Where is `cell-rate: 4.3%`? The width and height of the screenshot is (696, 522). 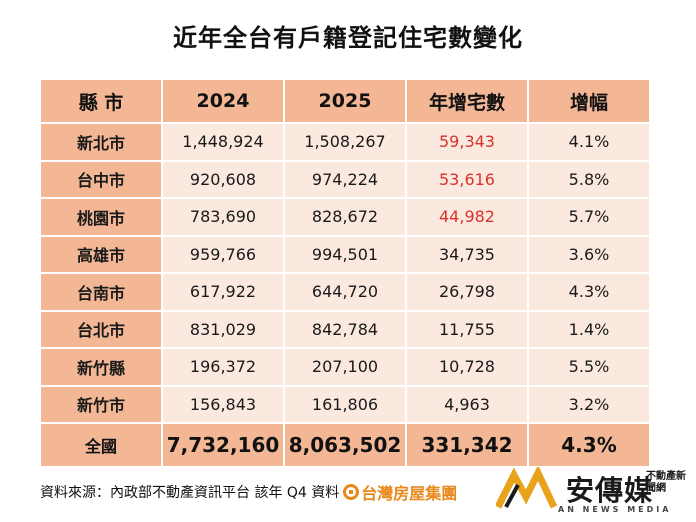 cell-rate: 4.3% is located at coordinates (589, 292).